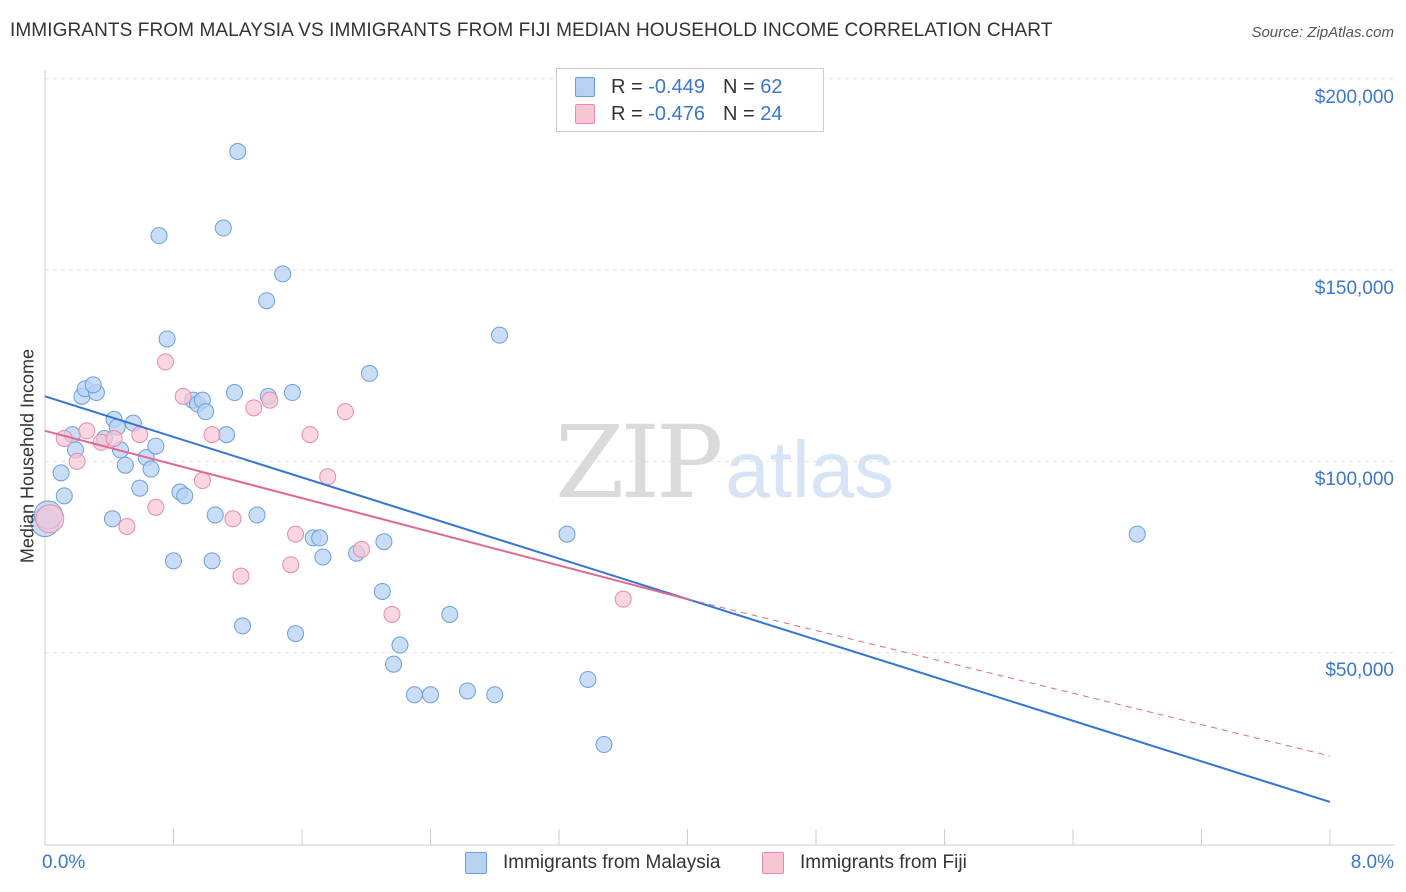  Describe the element at coordinates (771, 113) in the screenshot. I see `fiji-n-value: 24` at that location.